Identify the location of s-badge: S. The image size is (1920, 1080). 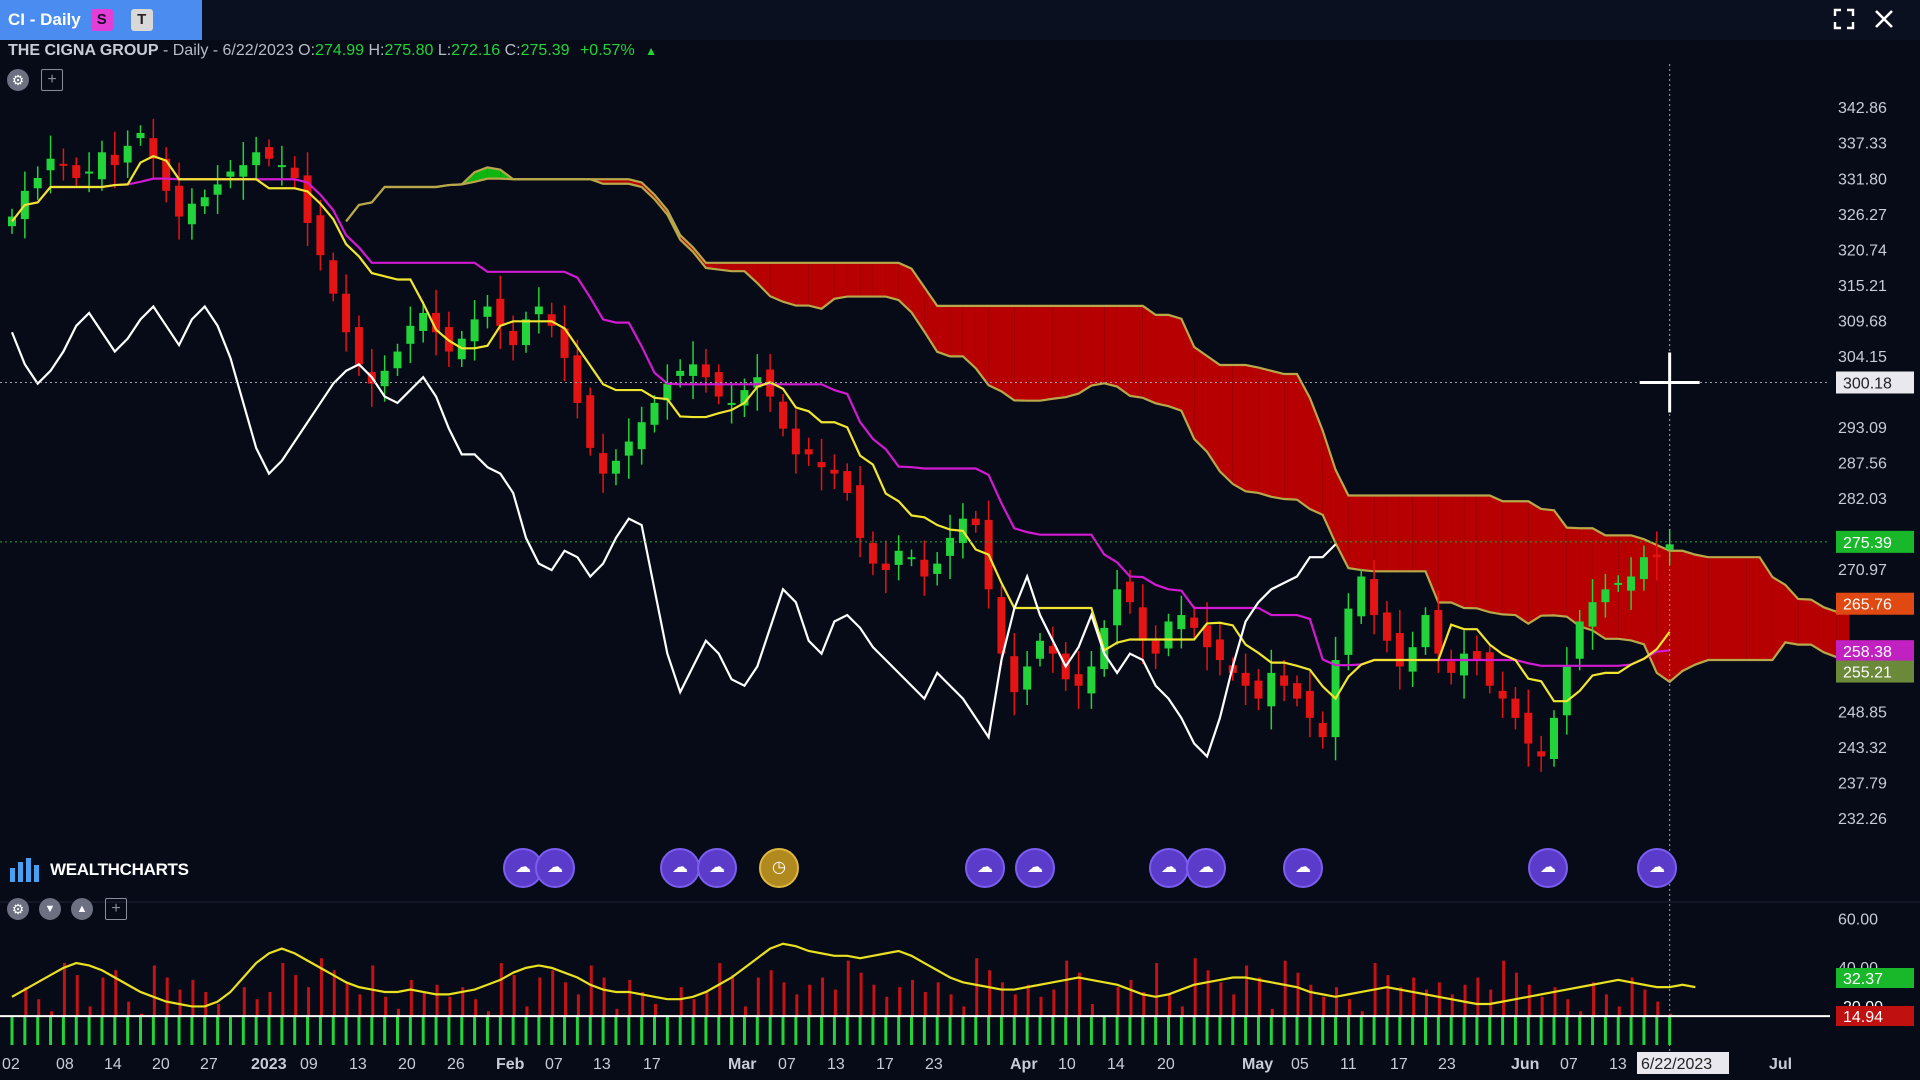
(101, 20).